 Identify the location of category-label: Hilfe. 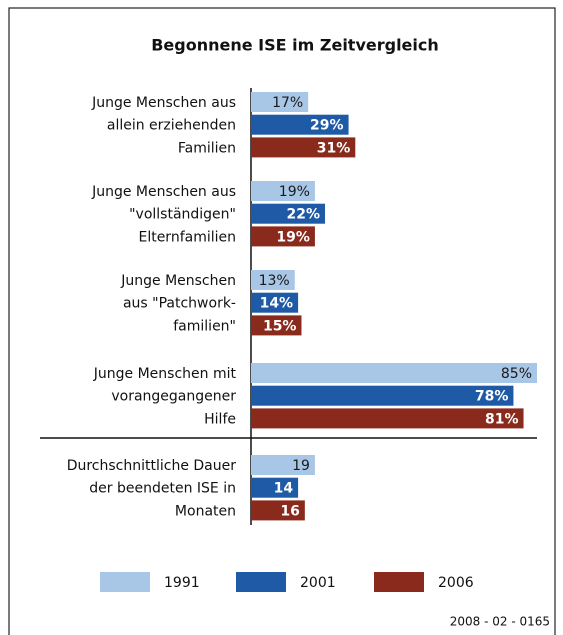
(220, 419).